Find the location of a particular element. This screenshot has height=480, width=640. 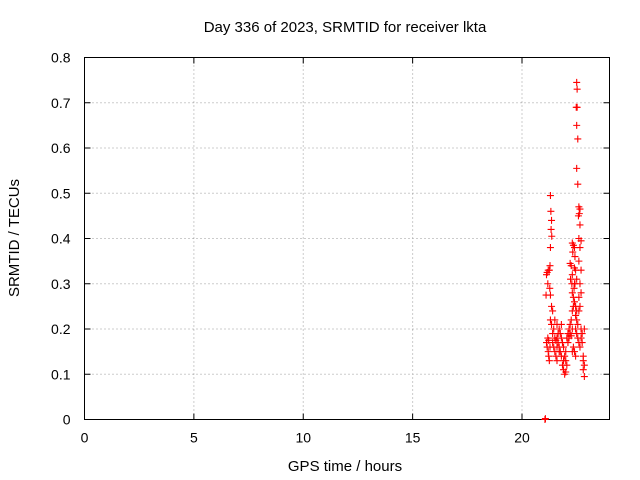

y-tick-label: 0.7 is located at coordinates (61, 103).